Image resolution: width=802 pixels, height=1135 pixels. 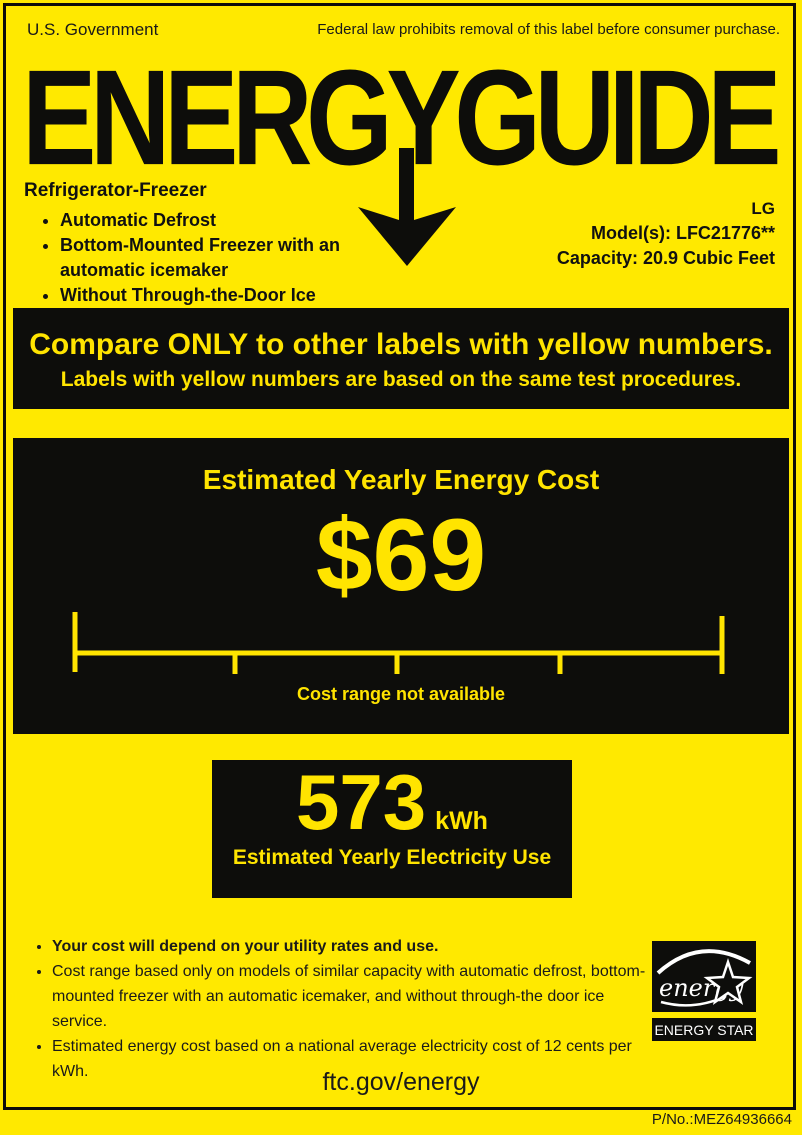 I want to click on brand-name: LG, so click(x=763, y=208).